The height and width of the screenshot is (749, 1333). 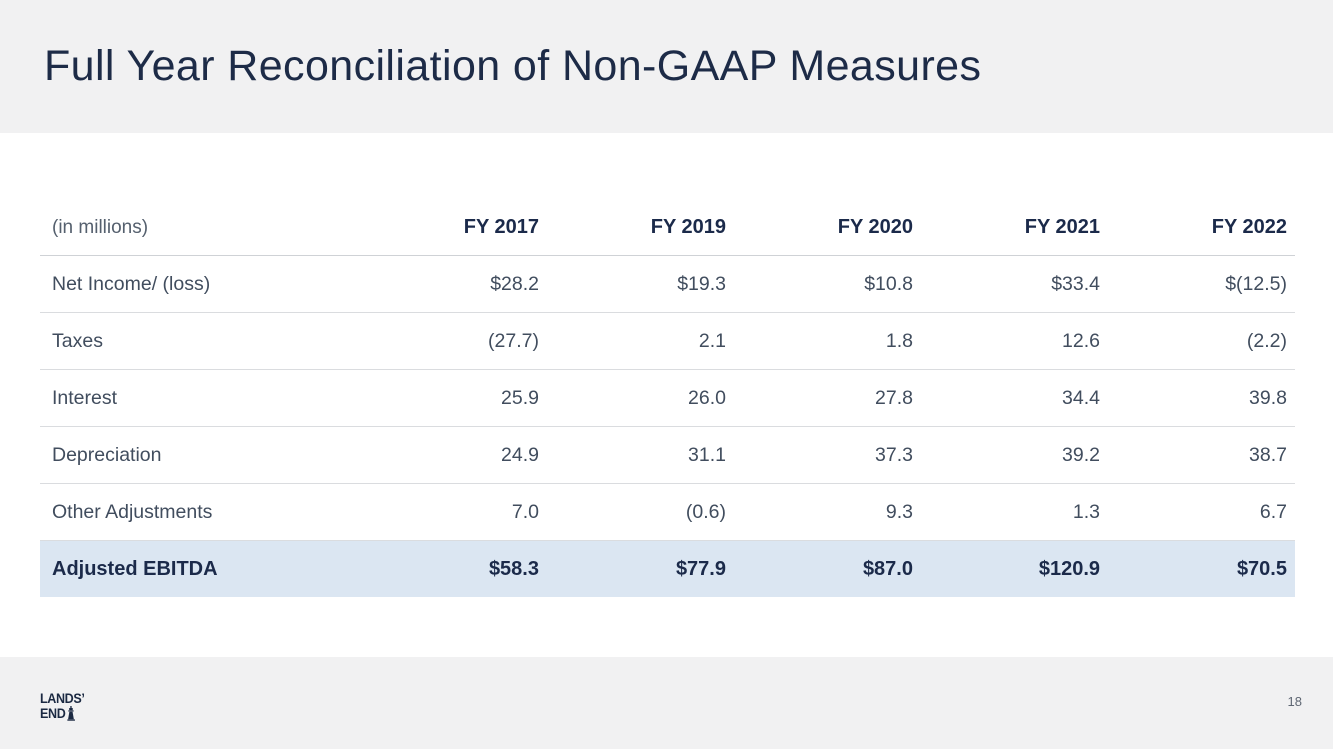 I want to click on table-row-taxes: Taxes (27.7) 2.1 1.8 12.6 (2.2), so click(x=667, y=341).